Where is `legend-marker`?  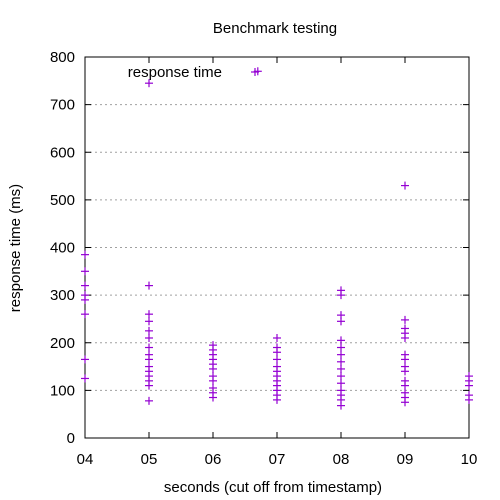 legend-marker is located at coordinates (255, 72).